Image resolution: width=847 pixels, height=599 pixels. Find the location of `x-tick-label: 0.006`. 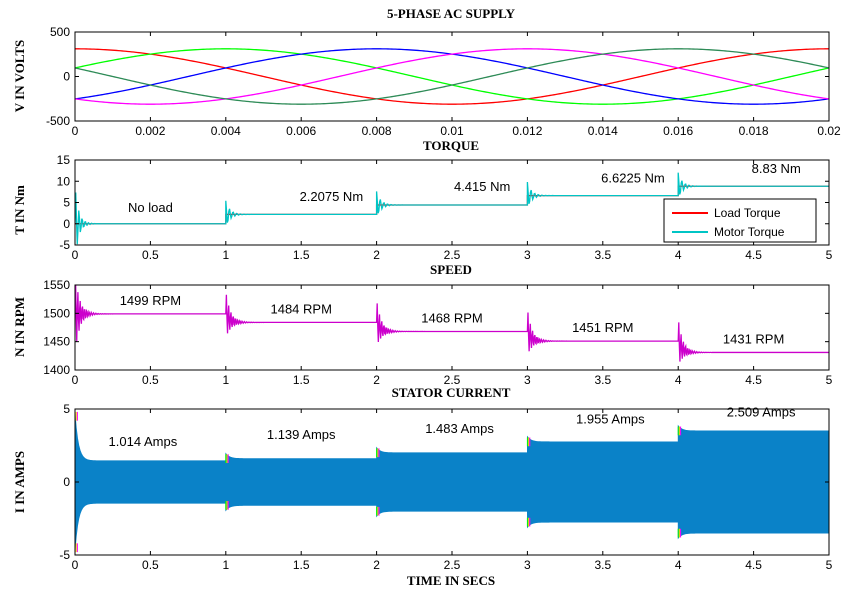

x-tick-label: 0.006 is located at coordinates (301, 131).